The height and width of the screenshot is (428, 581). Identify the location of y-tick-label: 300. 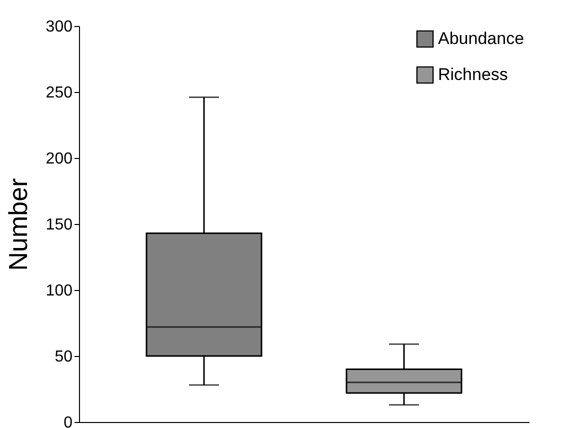
(59, 27).